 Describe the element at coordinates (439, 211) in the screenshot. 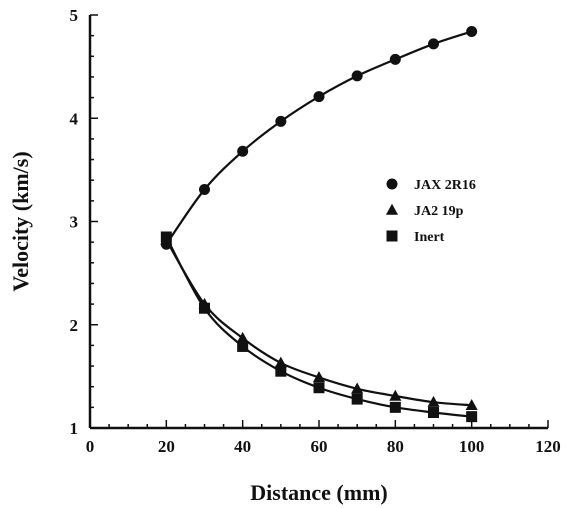

I see `legend-label: JA2 19p` at that location.